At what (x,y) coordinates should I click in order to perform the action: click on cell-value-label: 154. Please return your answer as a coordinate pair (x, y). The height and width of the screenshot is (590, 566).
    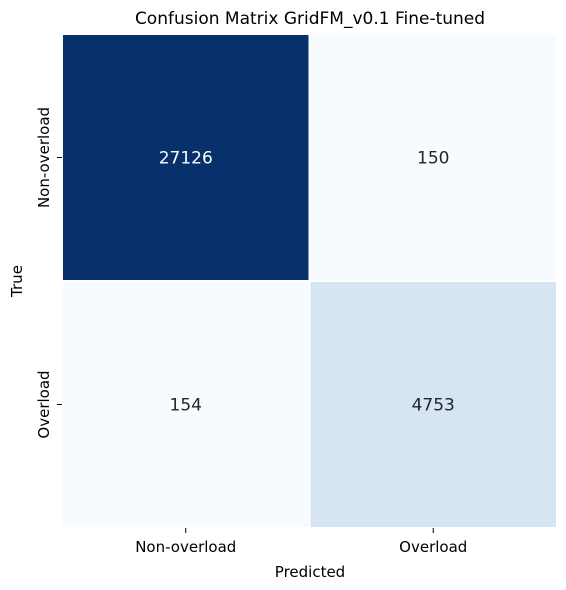
    Looking at the image, I should click on (186, 406).